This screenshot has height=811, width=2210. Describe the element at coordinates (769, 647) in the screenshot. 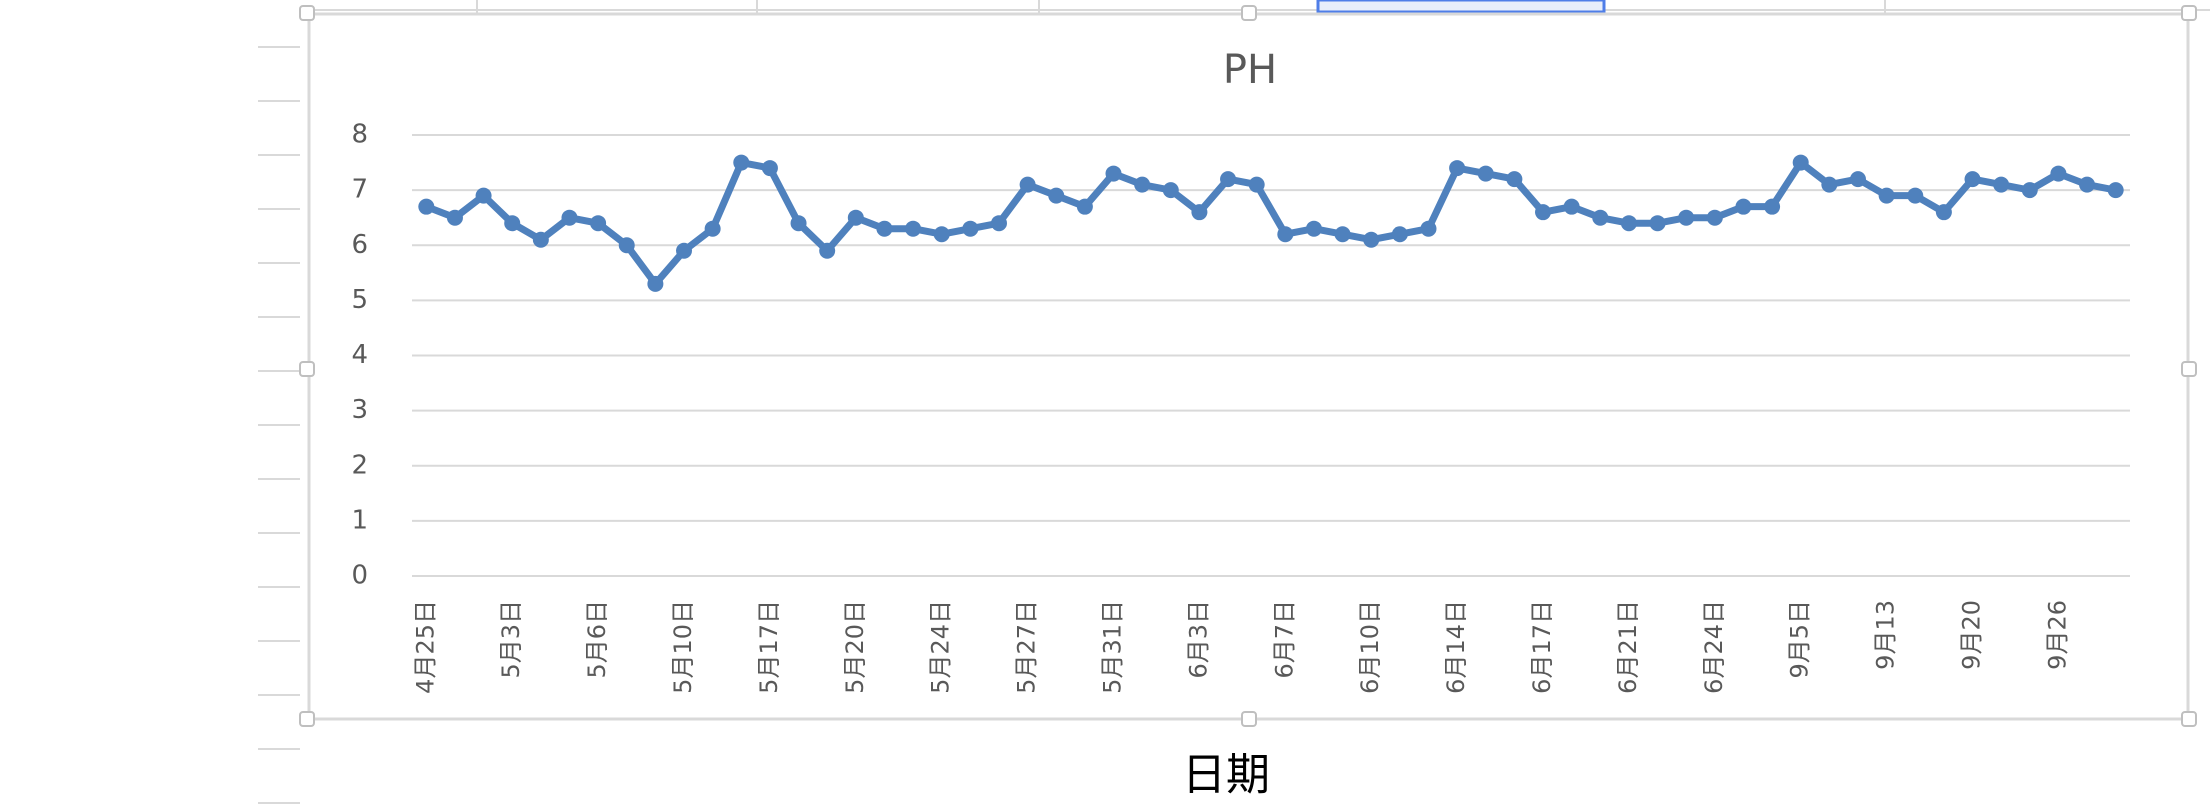

I see `x-tick-label: 5月17日` at that location.